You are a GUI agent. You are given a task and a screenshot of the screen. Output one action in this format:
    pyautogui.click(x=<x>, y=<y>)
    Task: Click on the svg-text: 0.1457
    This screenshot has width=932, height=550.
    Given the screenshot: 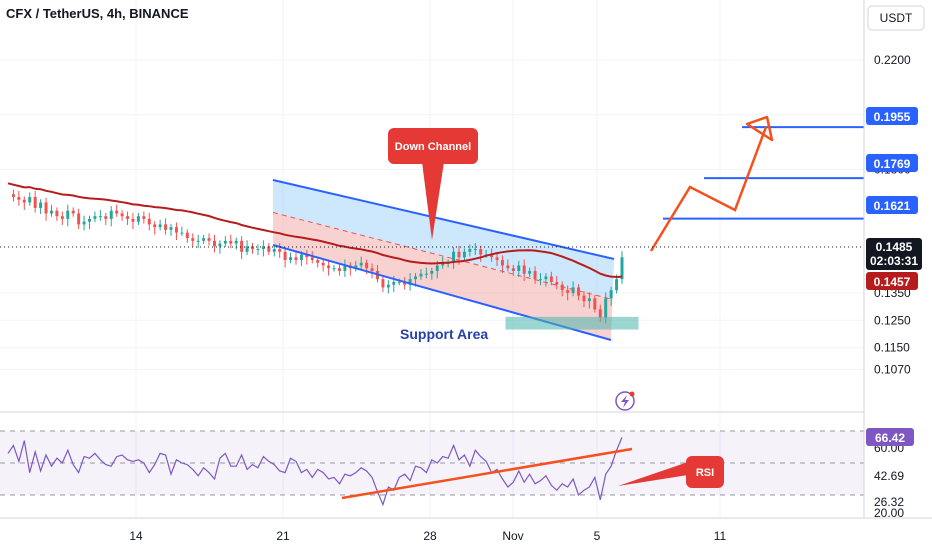 What is the action you would take?
    pyautogui.click(x=892, y=282)
    